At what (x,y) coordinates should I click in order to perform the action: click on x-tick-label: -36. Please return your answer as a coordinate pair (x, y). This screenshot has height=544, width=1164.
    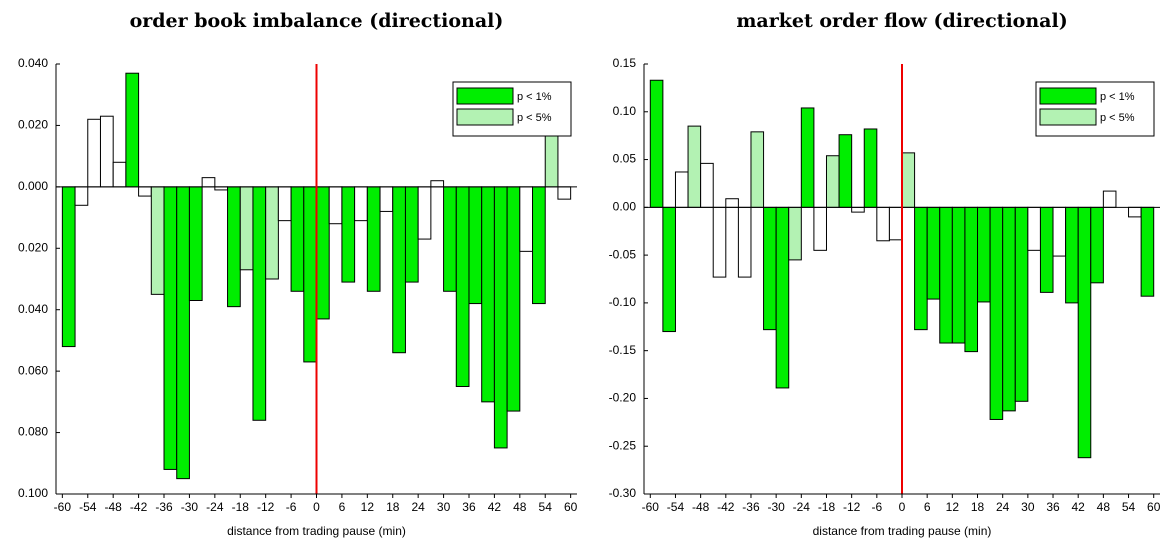
    Looking at the image, I should click on (164, 507).